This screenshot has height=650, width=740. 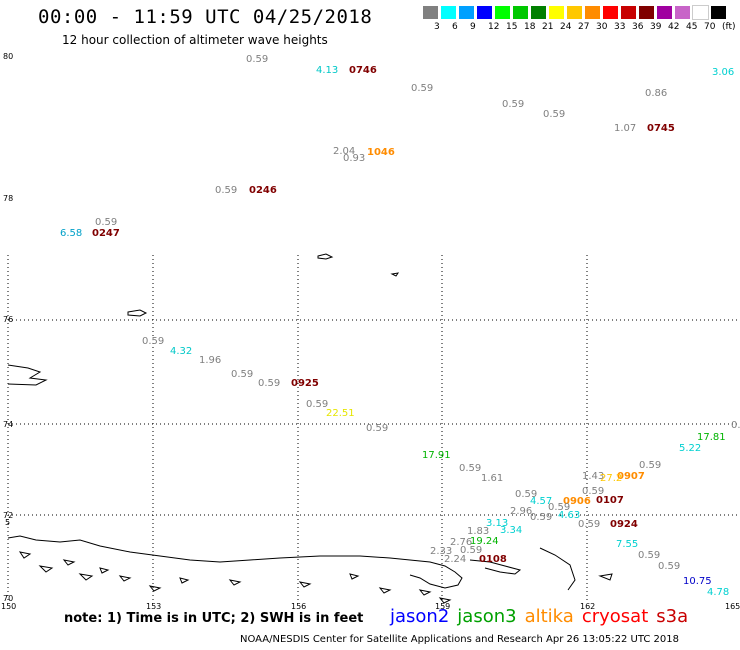 I want to click on wave-height-label: 0.93, so click(x=354, y=158).